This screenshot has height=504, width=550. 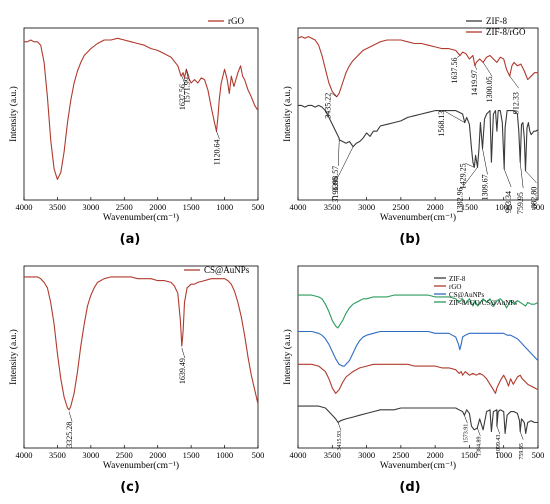 I want to click on legend: CS@AuNPs, so click(x=217, y=270).